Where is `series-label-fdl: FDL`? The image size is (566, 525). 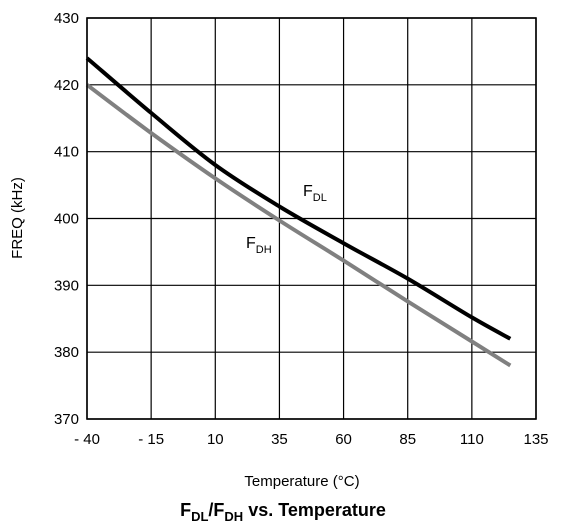
series-label-fdl: FDL is located at coordinates (315, 193).